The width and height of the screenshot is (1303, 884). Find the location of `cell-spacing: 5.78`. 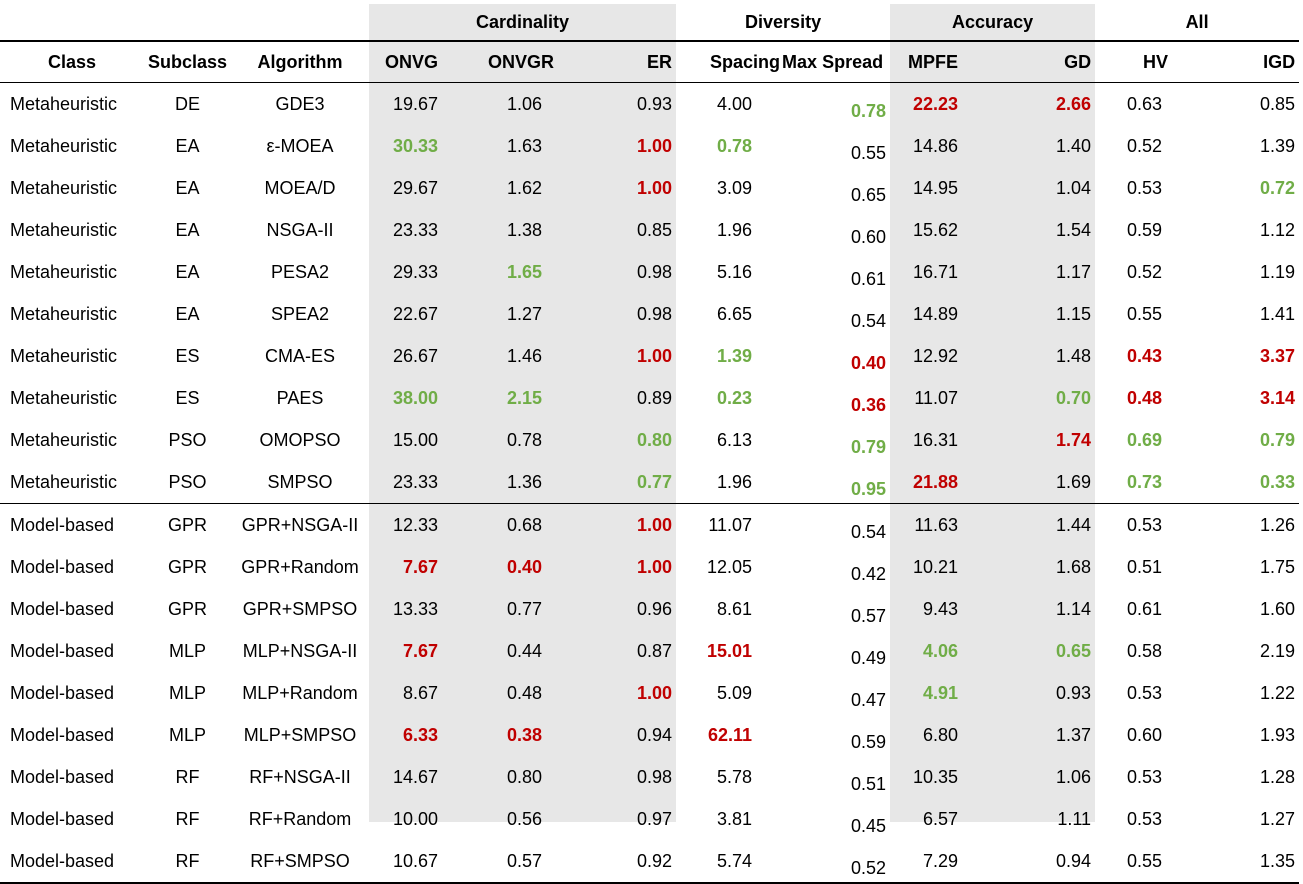

cell-spacing: 5.78 is located at coordinates (735, 776).